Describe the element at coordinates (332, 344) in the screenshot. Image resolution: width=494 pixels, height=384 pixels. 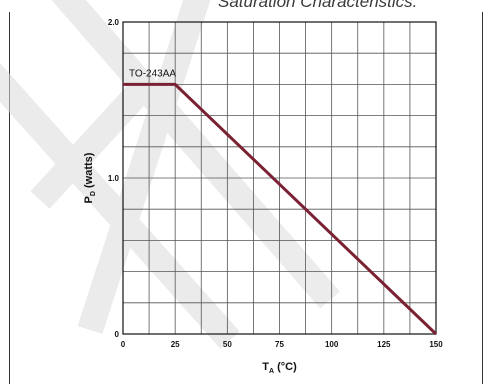
I see `x-tick-label: 100` at that location.